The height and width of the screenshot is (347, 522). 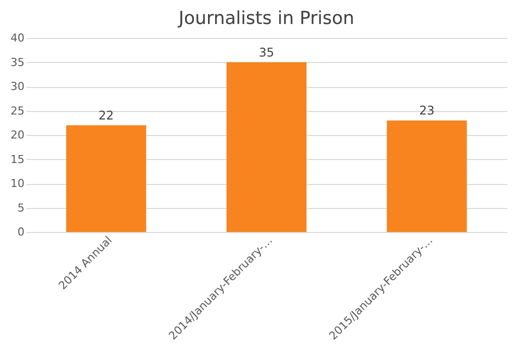 What do you see at coordinates (17, 135) in the screenshot?
I see `y-tick-label: 20` at bounding box center [17, 135].